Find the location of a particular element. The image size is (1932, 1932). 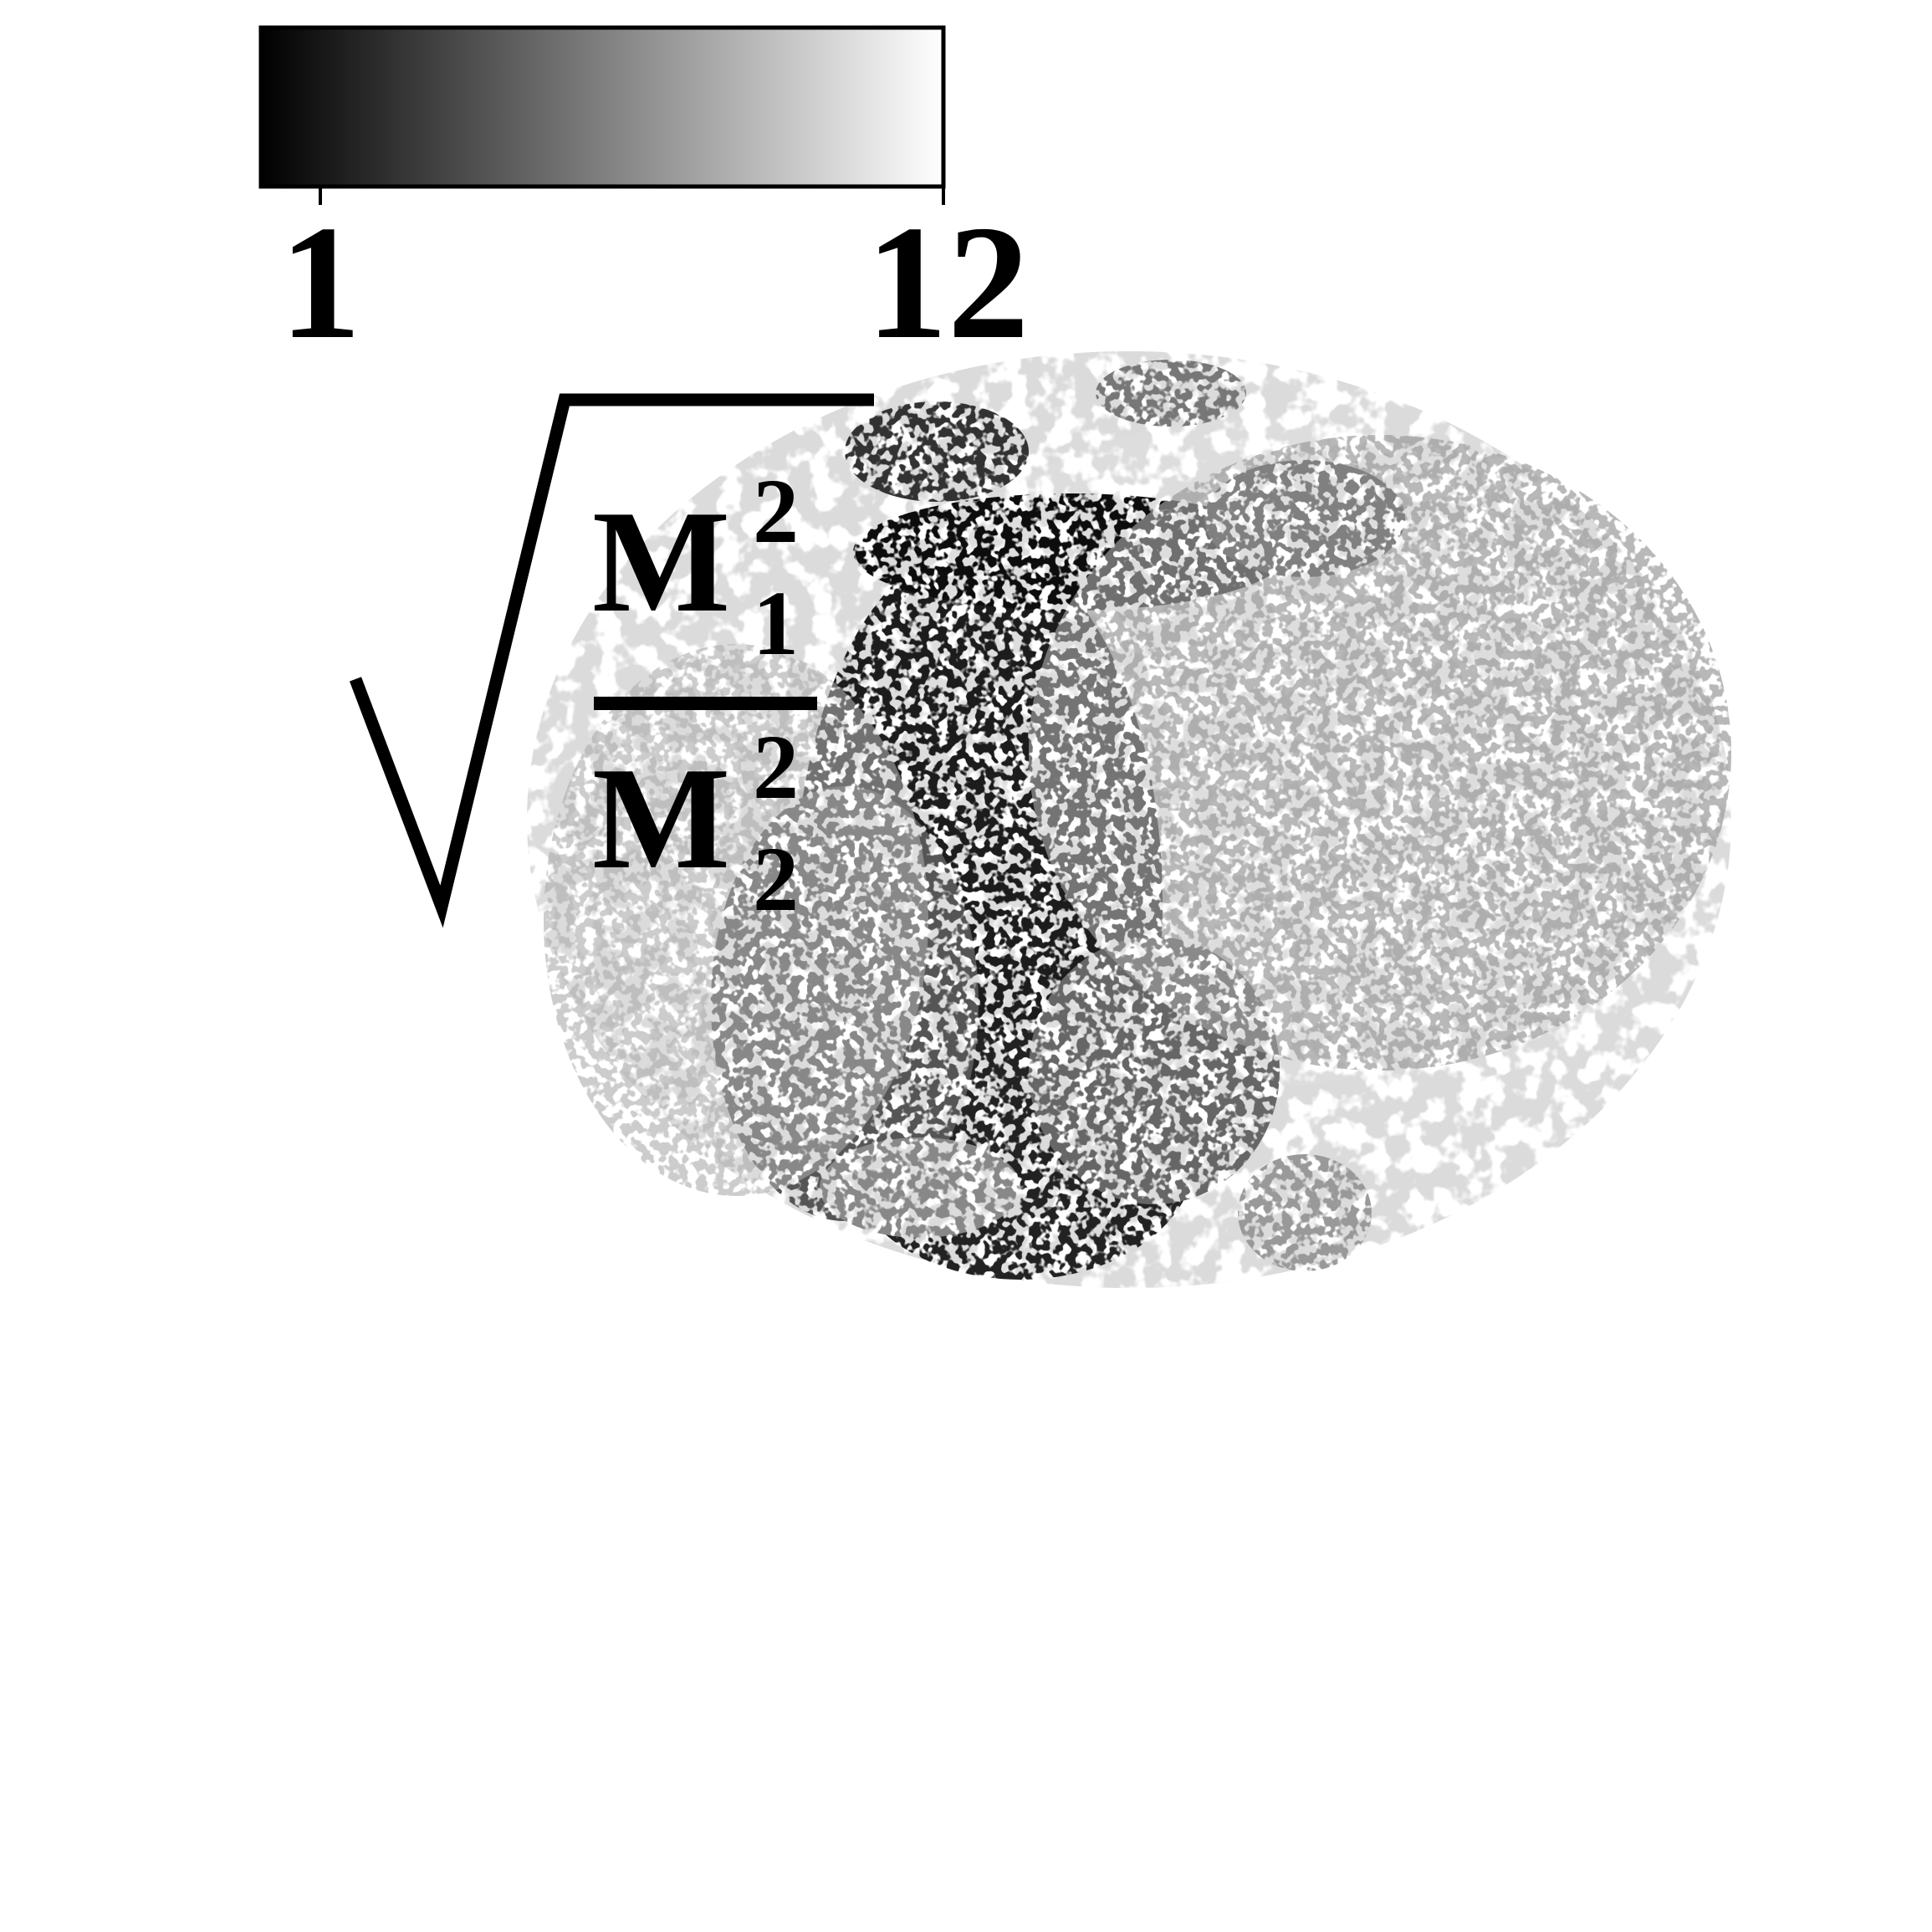

numerator-subscript: 1 is located at coordinates (776, 623).